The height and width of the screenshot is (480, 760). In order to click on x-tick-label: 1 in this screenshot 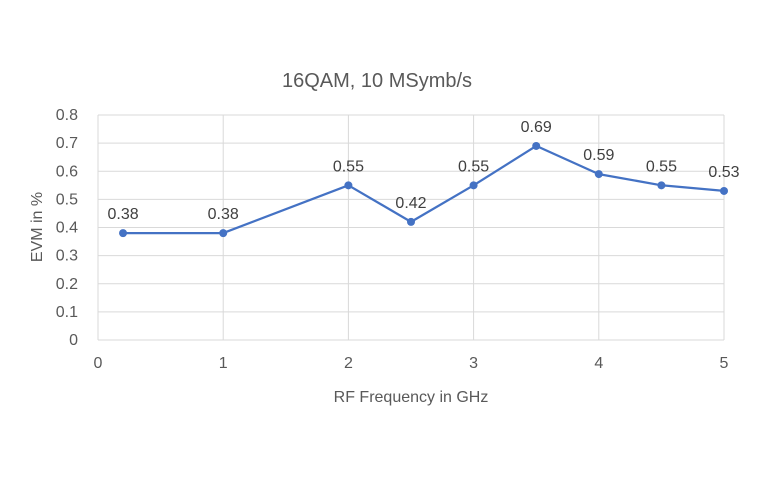, I will do `click(223, 363)`.